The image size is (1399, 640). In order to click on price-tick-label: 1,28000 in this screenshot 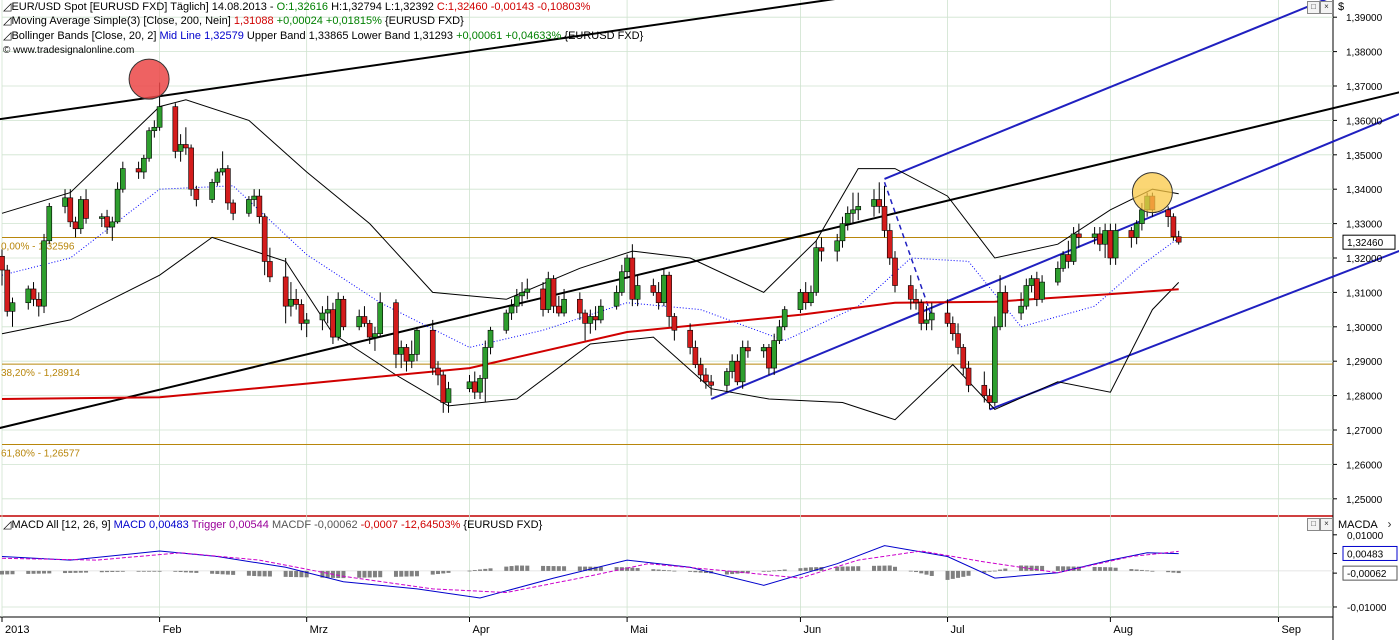, I will do `click(1364, 397)`.